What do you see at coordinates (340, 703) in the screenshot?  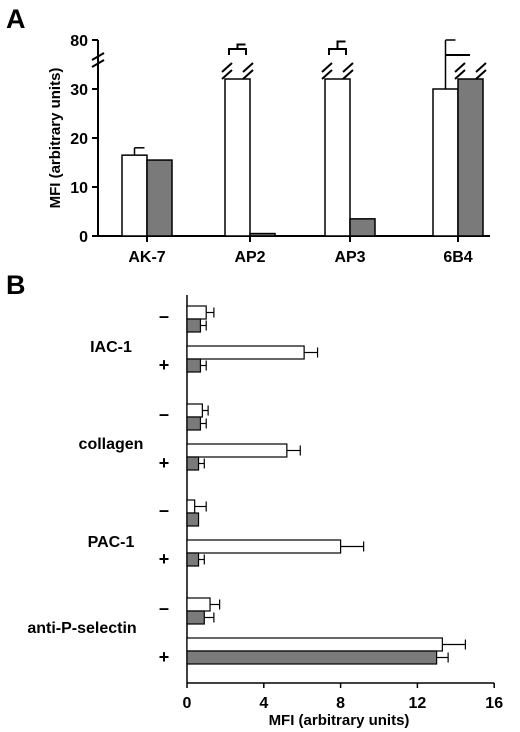 I see `panel-b-x-tick-label: 8` at bounding box center [340, 703].